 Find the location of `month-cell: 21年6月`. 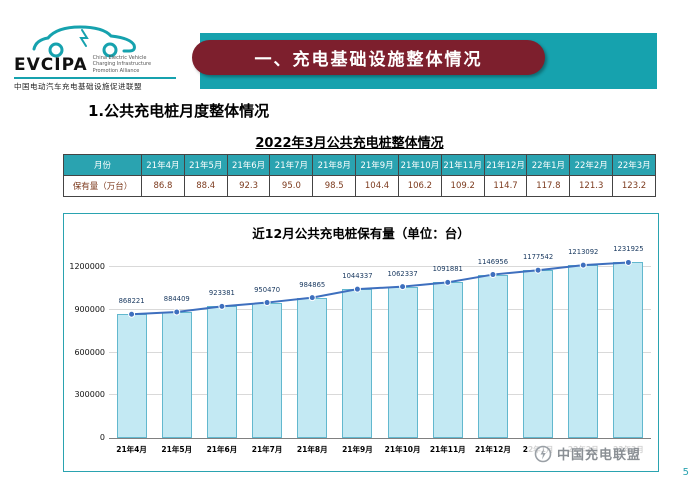

month-cell: 21年6月 is located at coordinates (248, 165).